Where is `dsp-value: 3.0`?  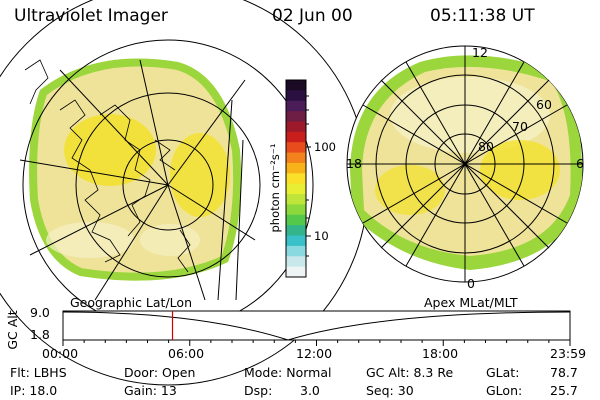
dsp-value: 3.0 is located at coordinates (310, 390).